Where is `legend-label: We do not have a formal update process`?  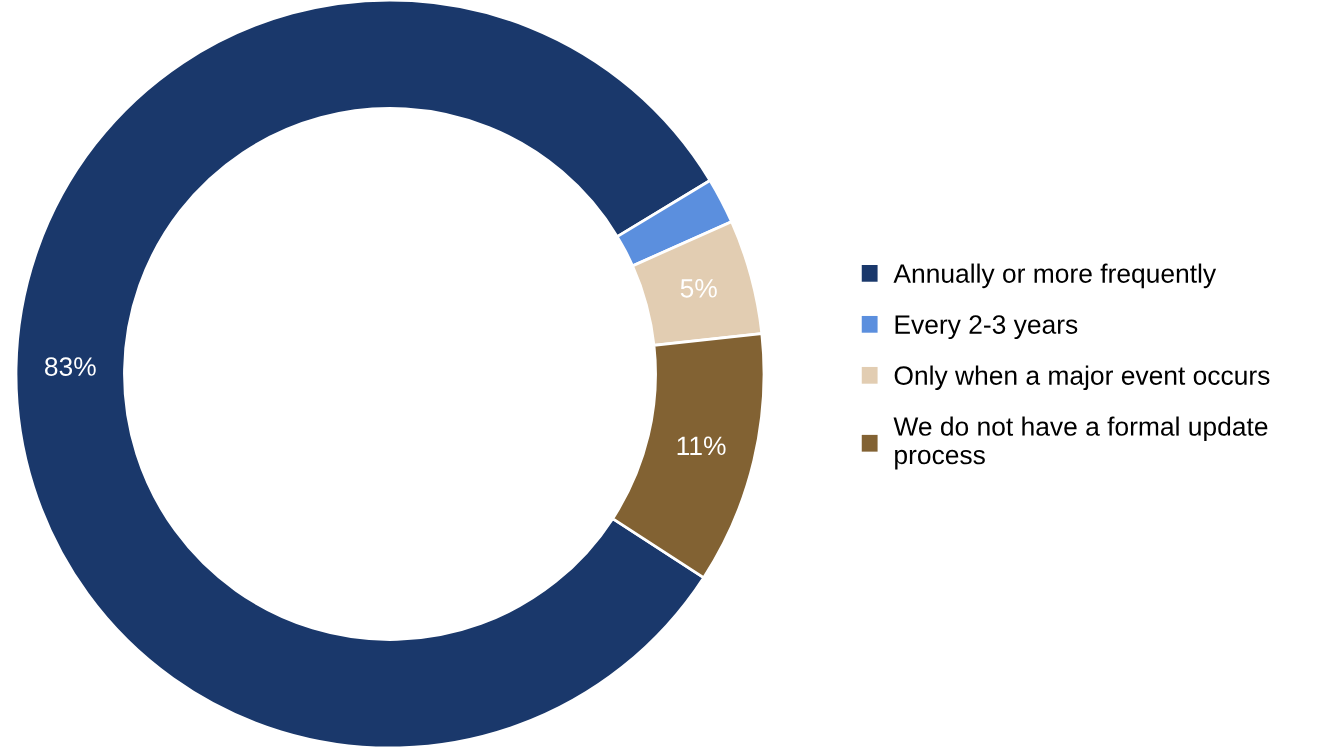 legend-label: We do not have a formal update process is located at coordinates (1080, 443).